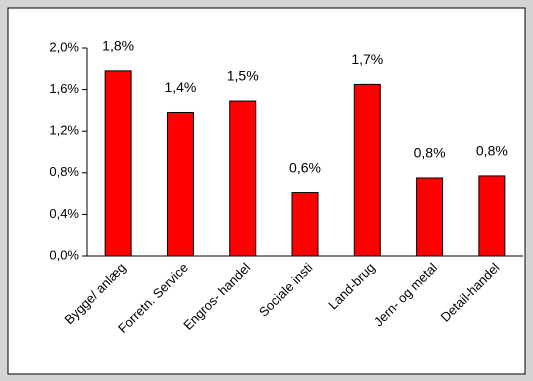 The width and height of the screenshot is (533, 381). I want to click on value-label: 1,8%, so click(118, 46).